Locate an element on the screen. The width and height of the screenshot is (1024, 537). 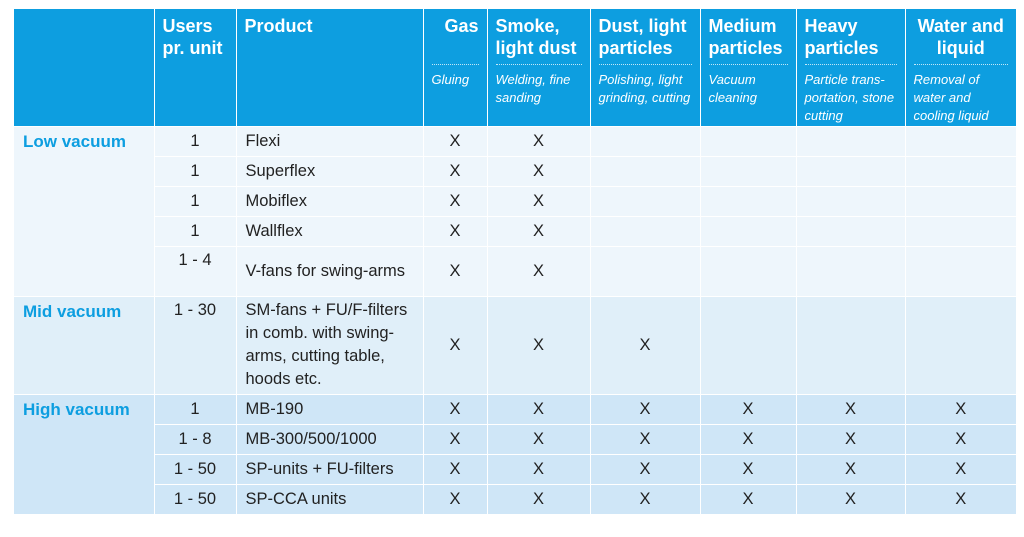
product-cell: V-fans for swing-arms is located at coordinates (329, 270).